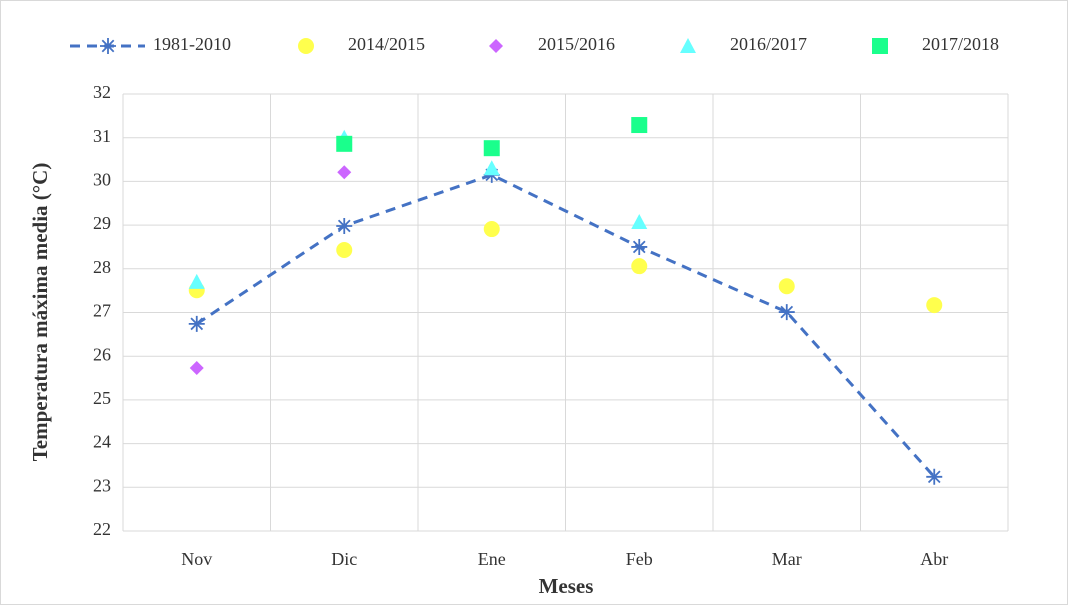 Image resolution: width=1068 pixels, height=610 pixels. What do you see at coordinates (102, 485) in the screenshot?
I see `y-tick-label: 23` at bounding box center [102, 485].